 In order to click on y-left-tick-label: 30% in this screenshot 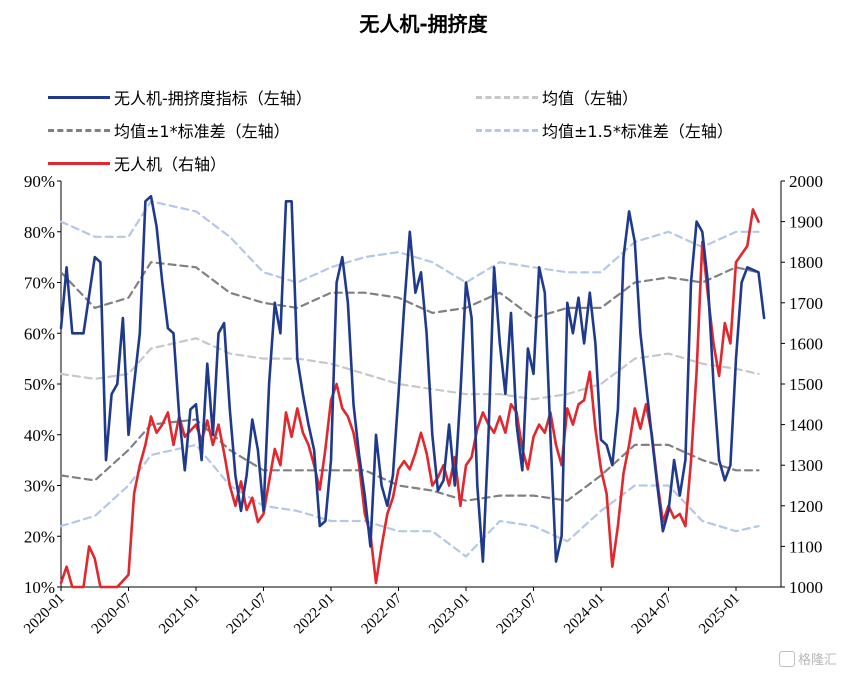, I will do `click(39, 486)`.